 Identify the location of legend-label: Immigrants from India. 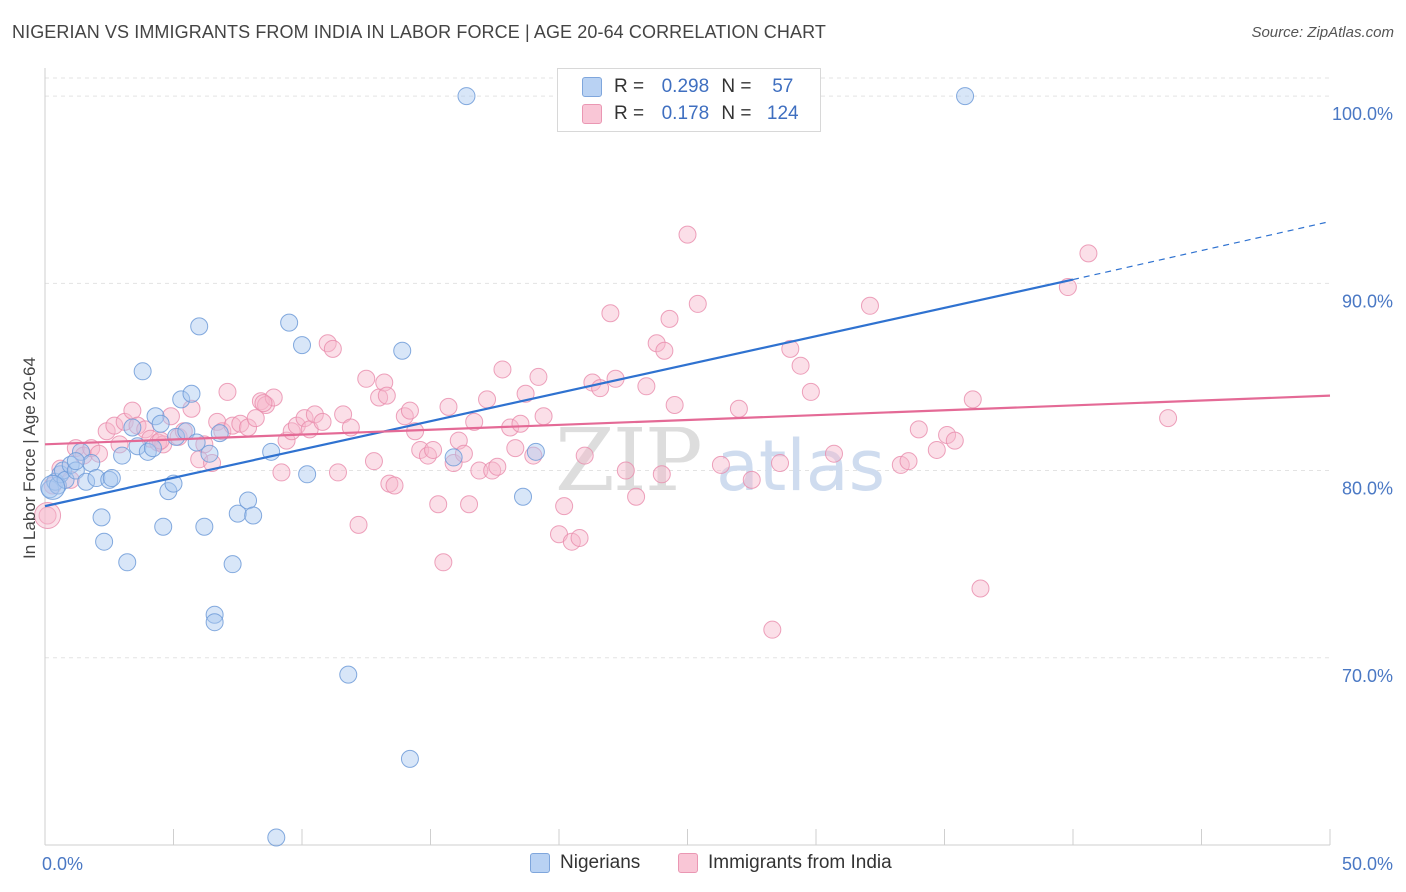
(800, 862).